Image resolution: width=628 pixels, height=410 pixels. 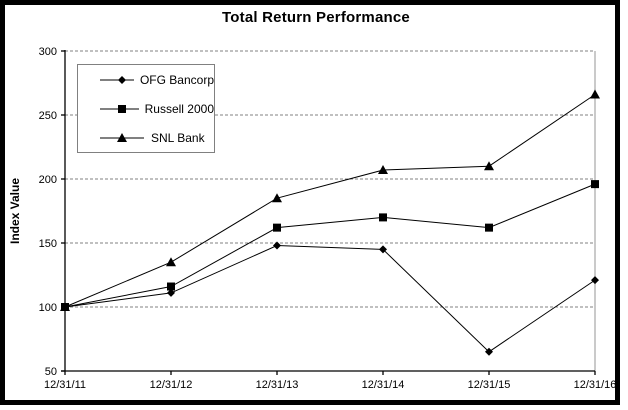 I want to click on legend-item-snl-bank: SNL Bank, so click(x=156, y=138).